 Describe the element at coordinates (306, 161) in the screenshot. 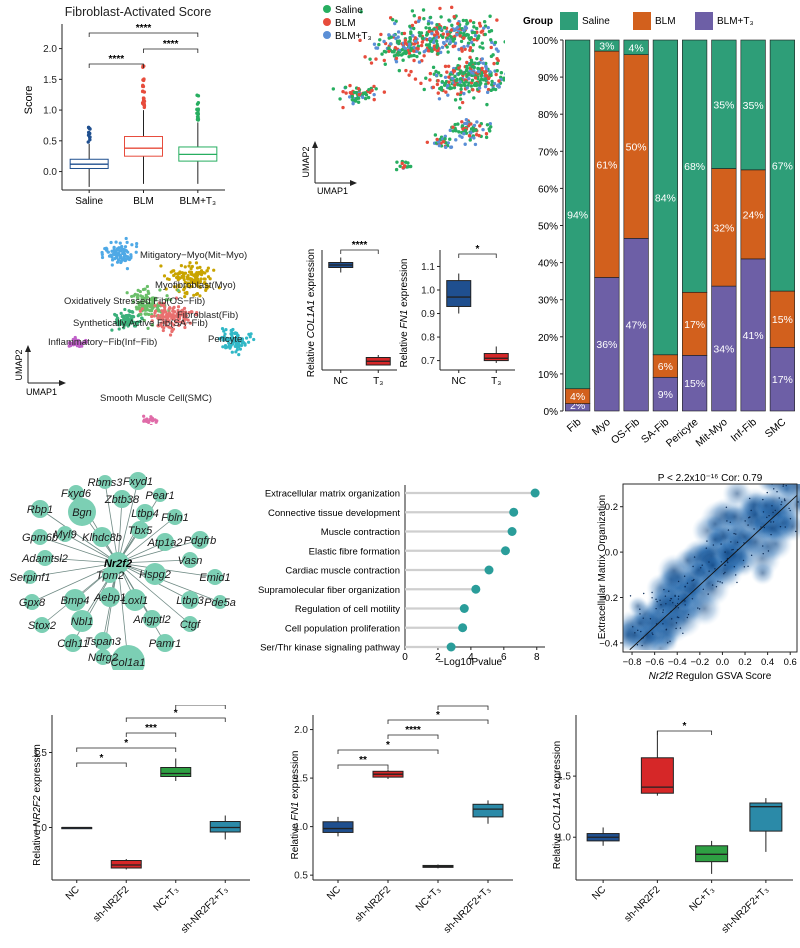

I see `panel-b-umap2-label: UMAP2` at that location.